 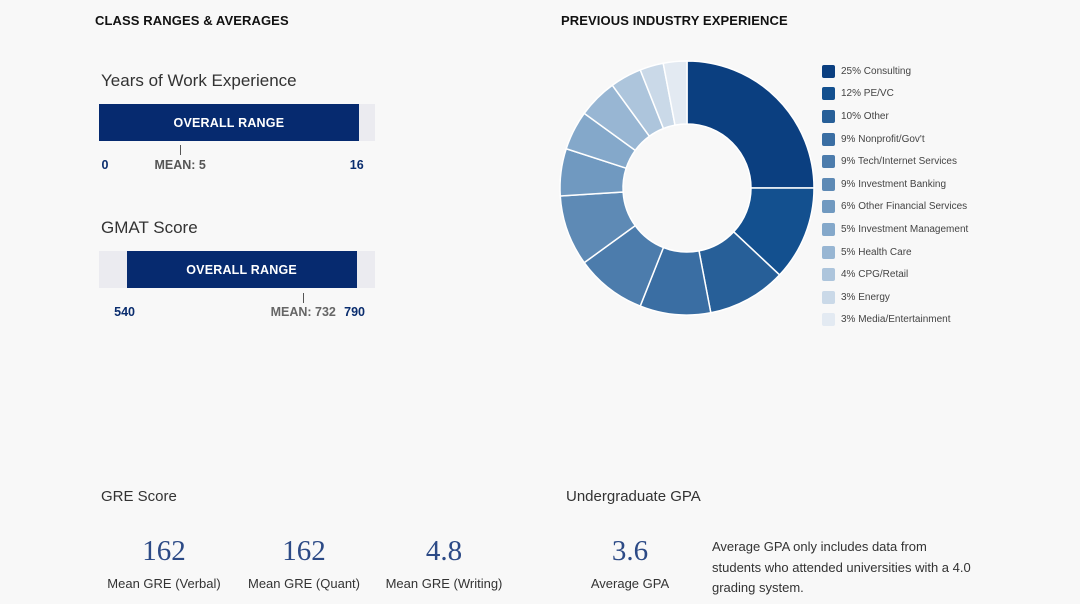 I want to click on legend-item: 9% Tech/Internet Services, so click(x=895, y=161).